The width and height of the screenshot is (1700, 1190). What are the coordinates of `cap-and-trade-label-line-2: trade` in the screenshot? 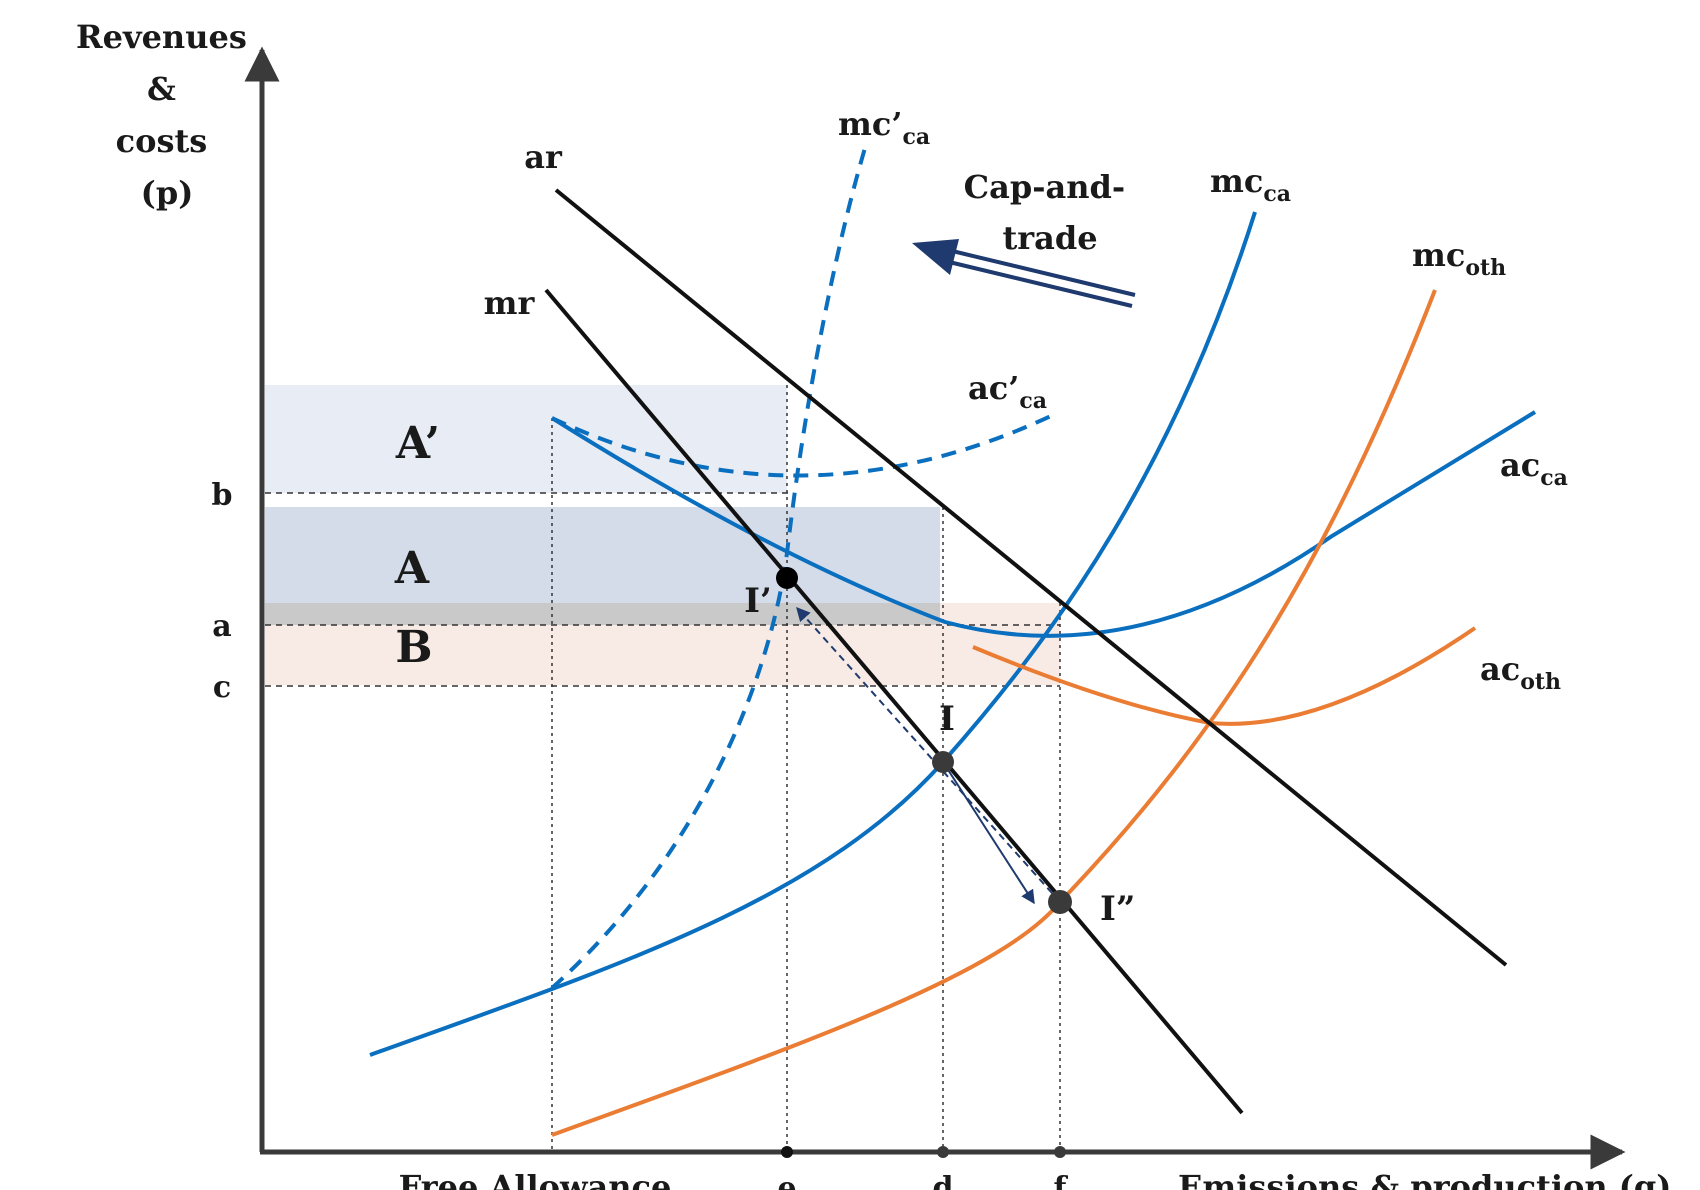 It's located at (1049, 238).